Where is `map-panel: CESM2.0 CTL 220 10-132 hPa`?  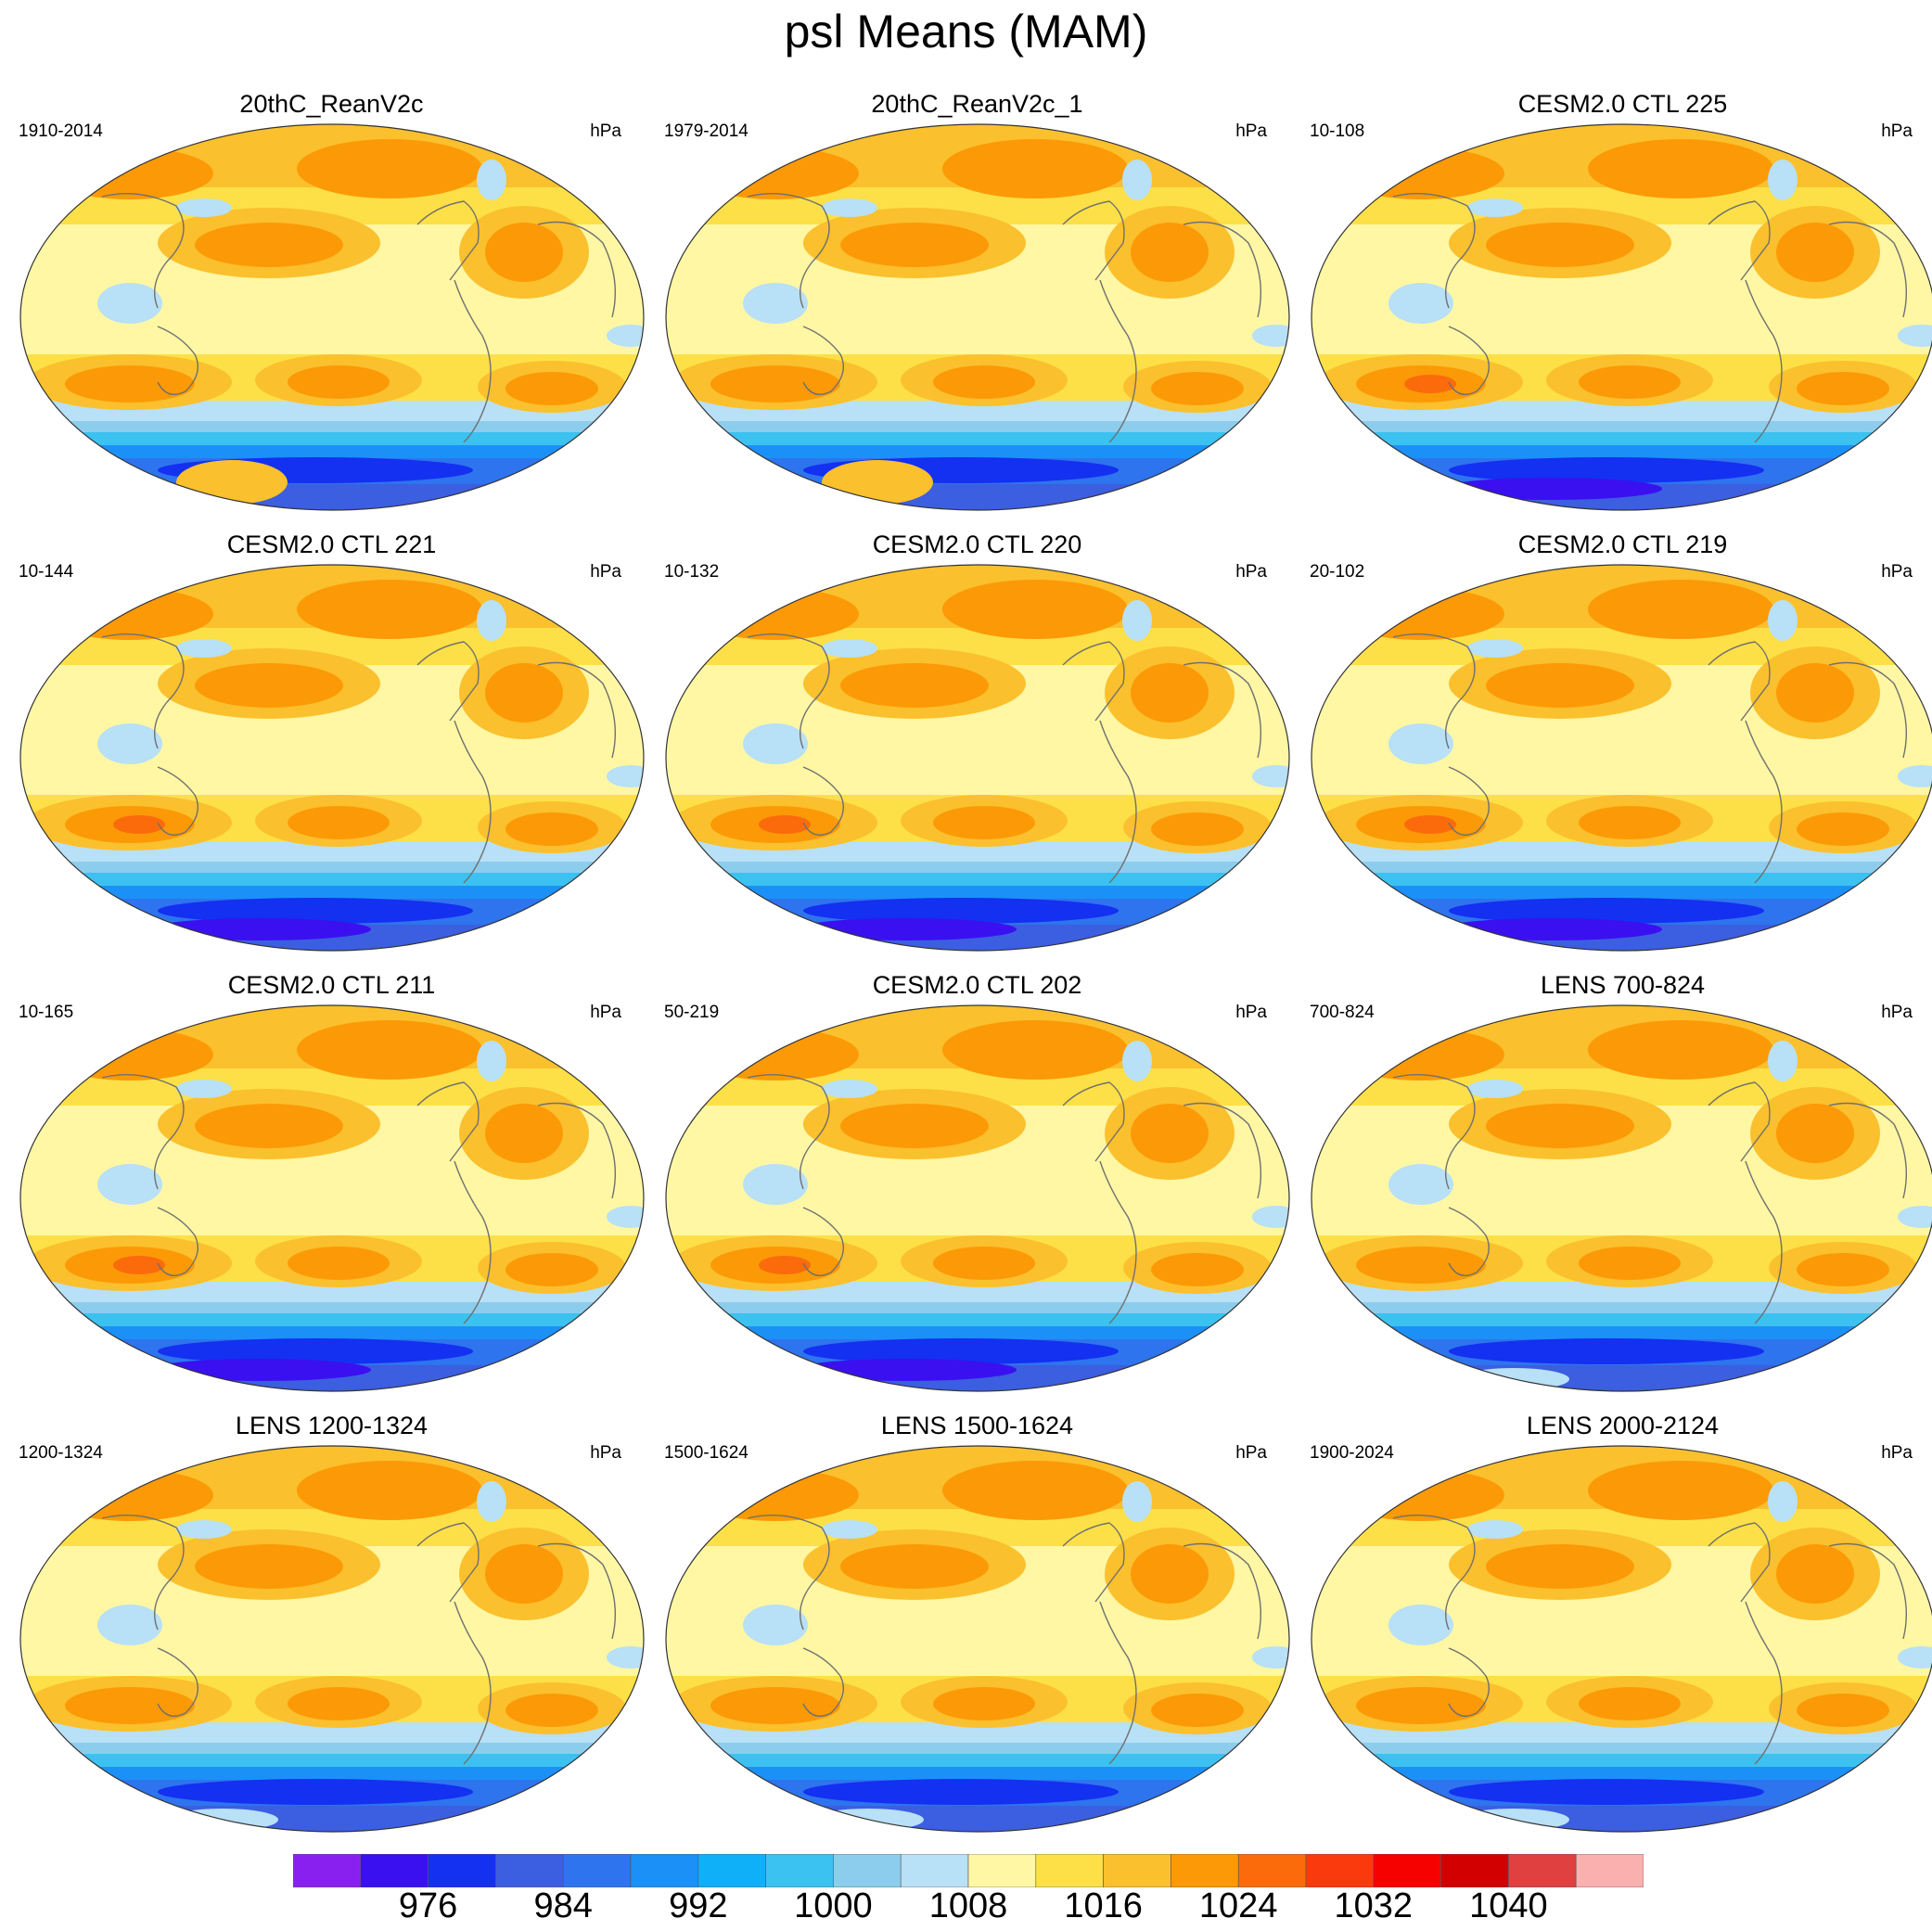
map-panel: CESM2.0 CTL 220 10-132 hPa is located at coordinates (977, 750).